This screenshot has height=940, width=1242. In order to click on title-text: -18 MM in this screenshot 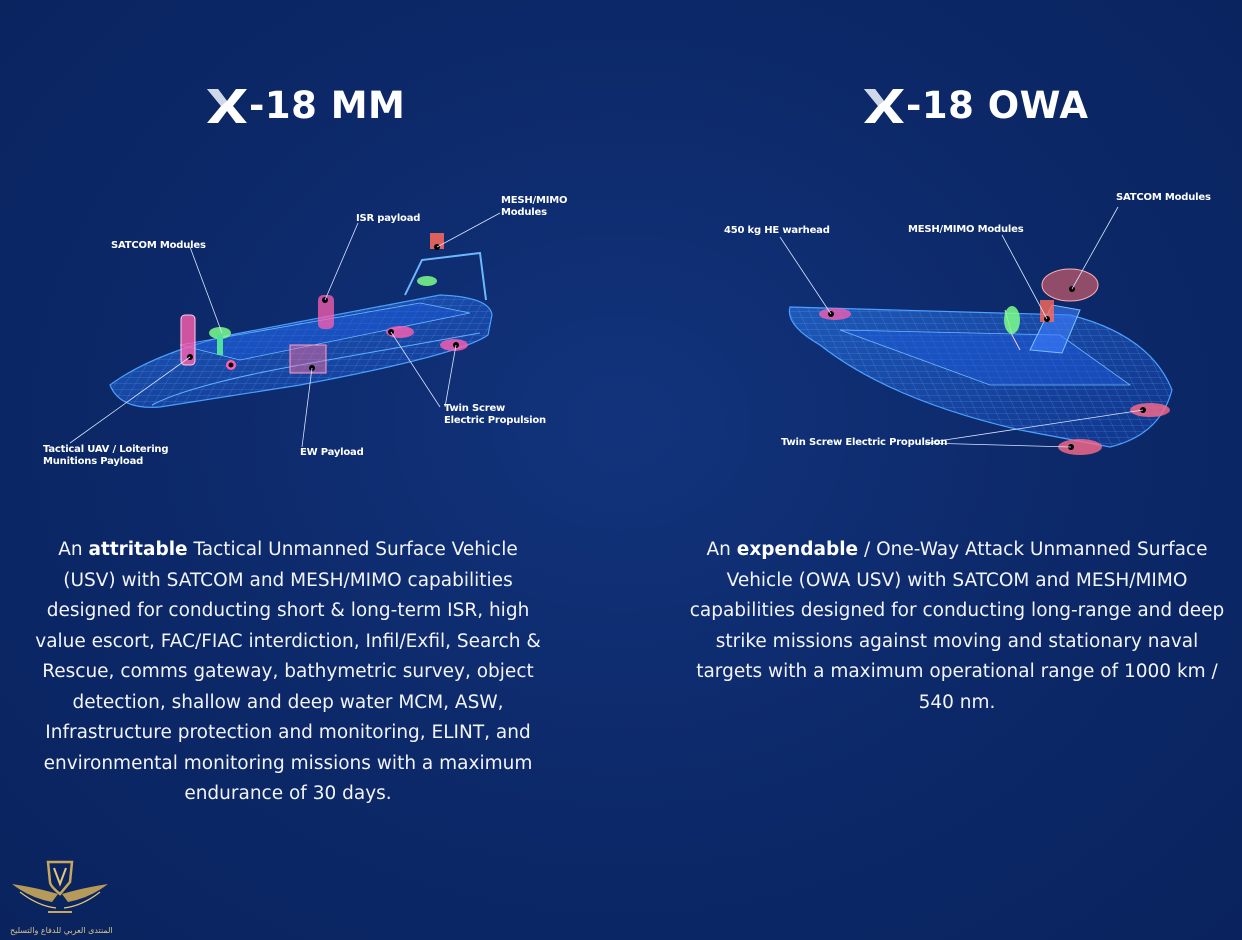, I will do `click(327, 105)`.